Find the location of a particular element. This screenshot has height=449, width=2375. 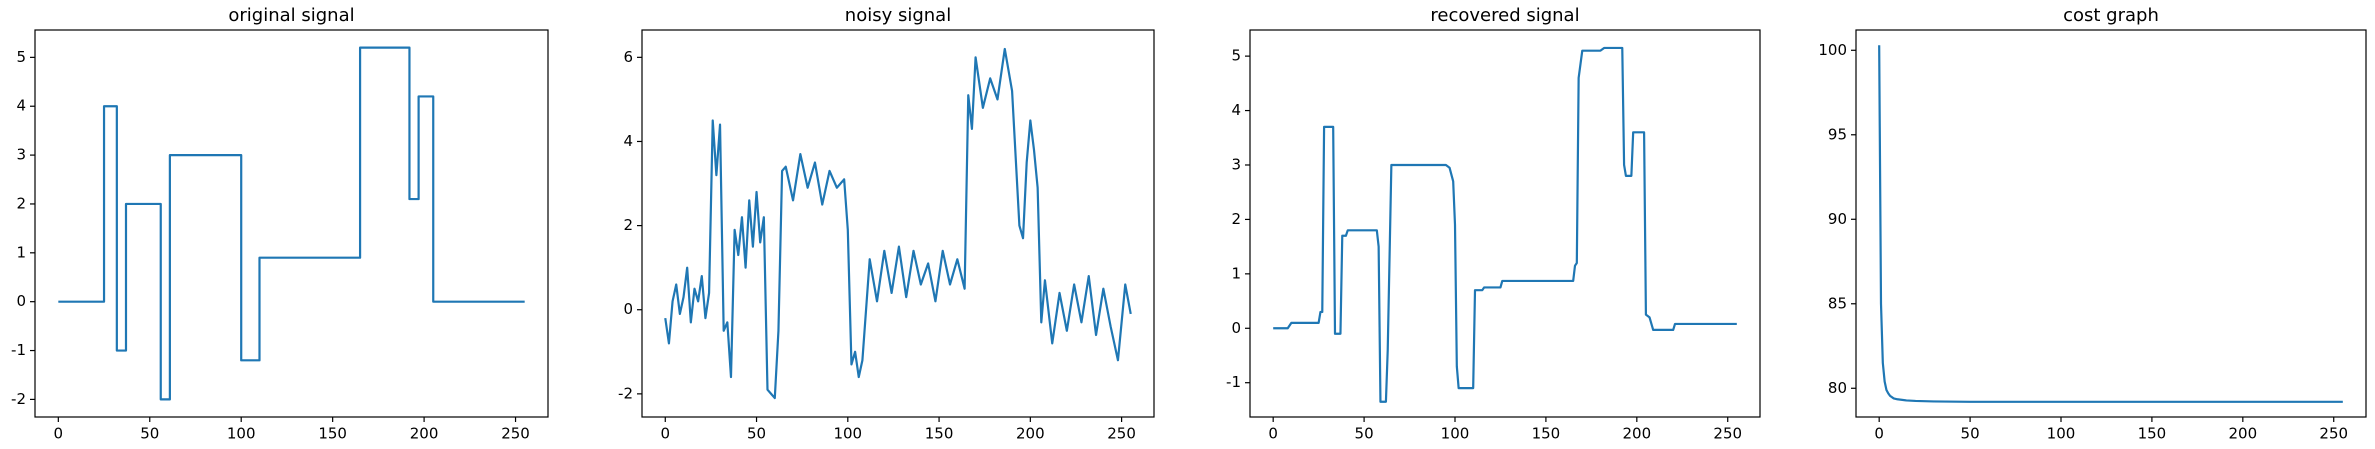

chart-title: cost graph is located at coordinates (2111, 15).